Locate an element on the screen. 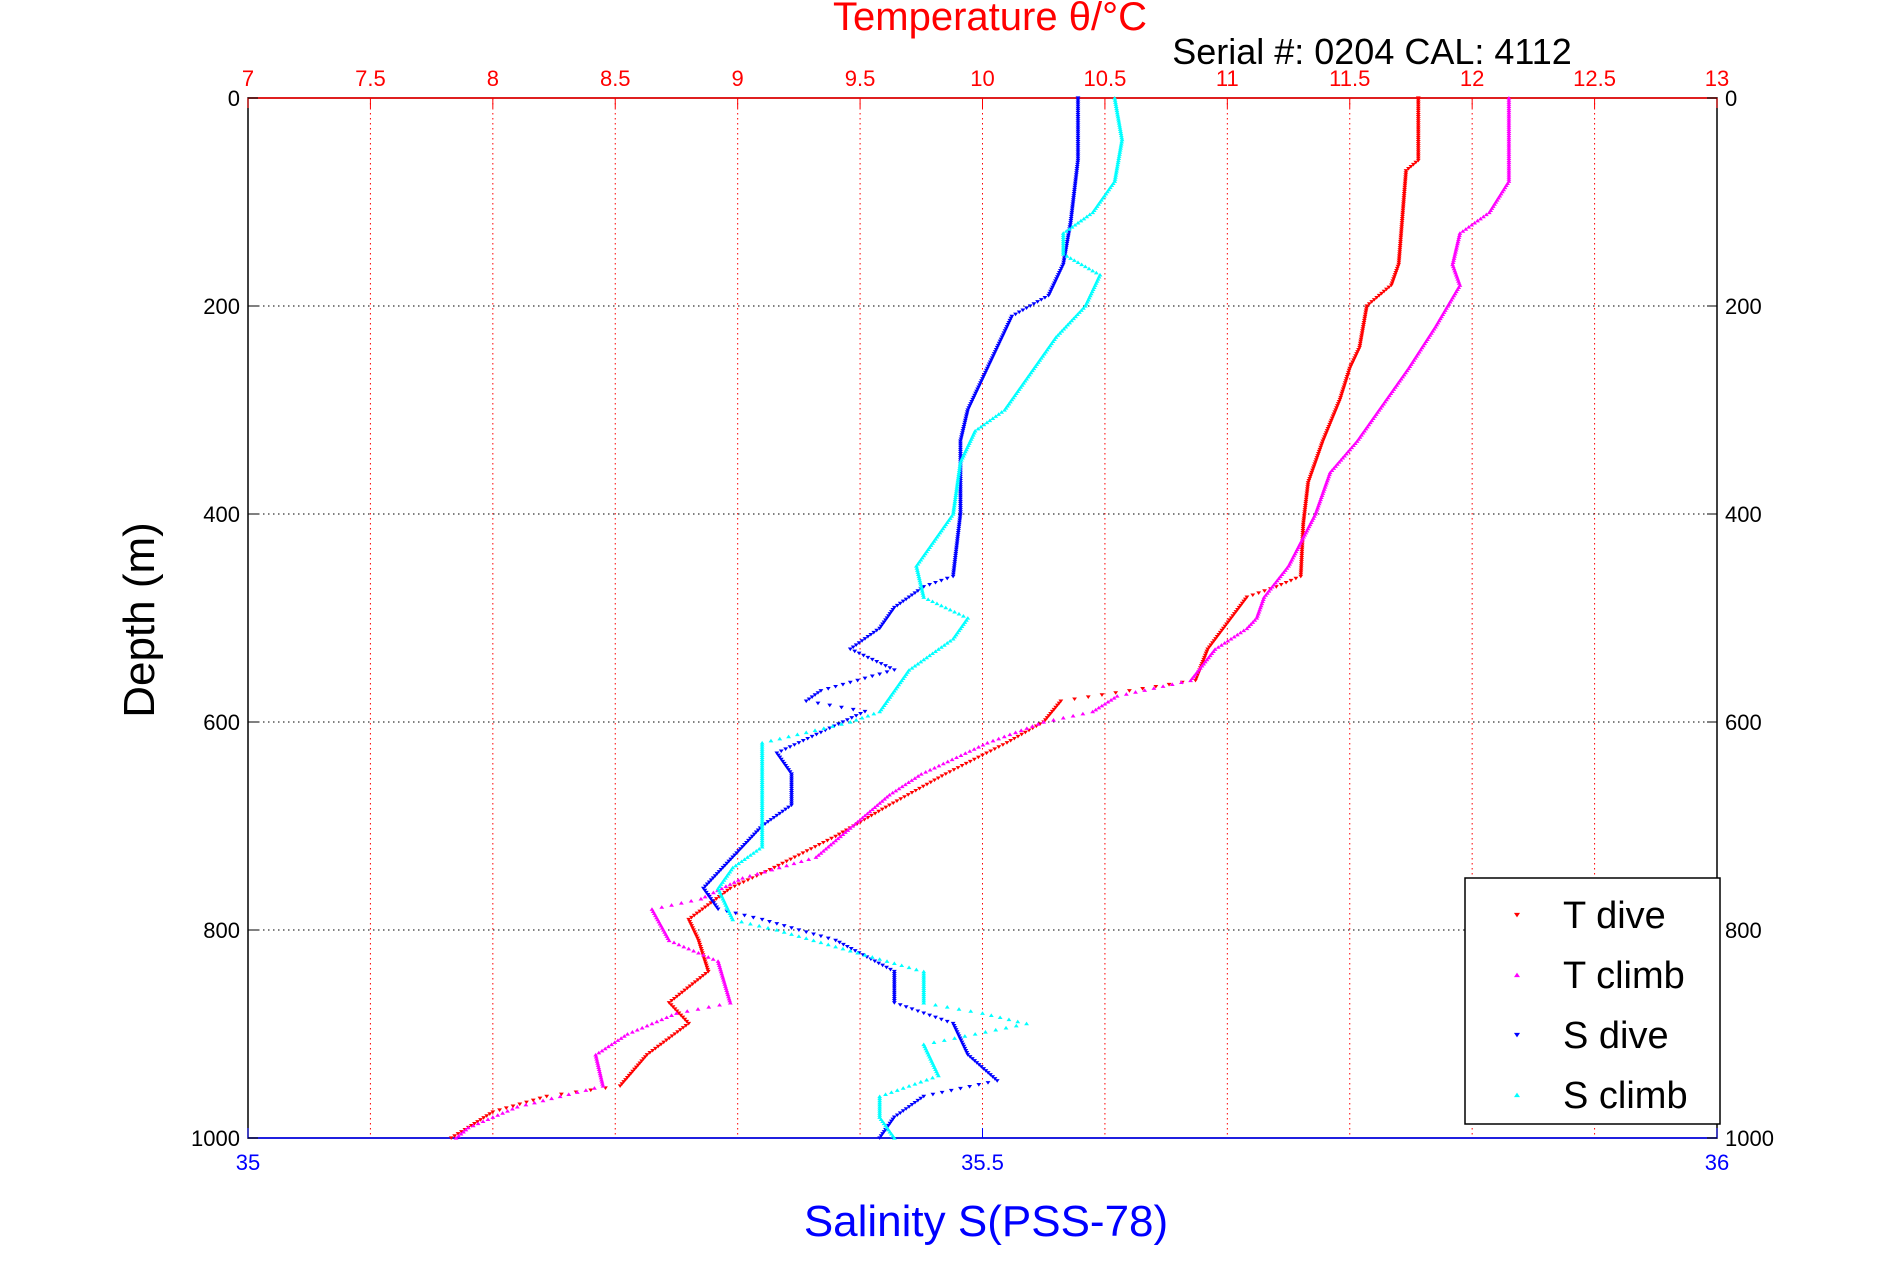  legend-marker is located at coordinates (1517, 1095).